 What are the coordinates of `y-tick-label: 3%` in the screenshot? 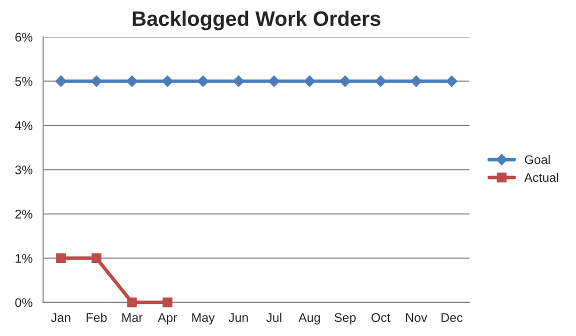 It's located at (23, 169).